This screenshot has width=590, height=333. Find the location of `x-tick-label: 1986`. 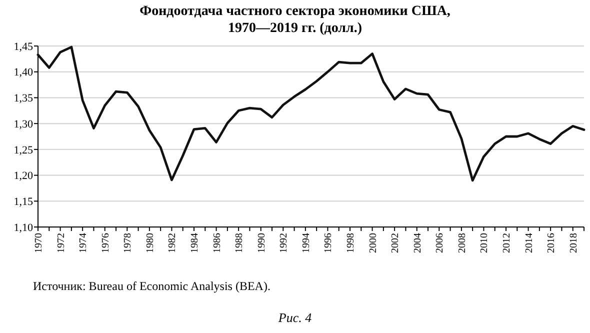

x-tick-label: 1986 is located at coordinates (217, 243).